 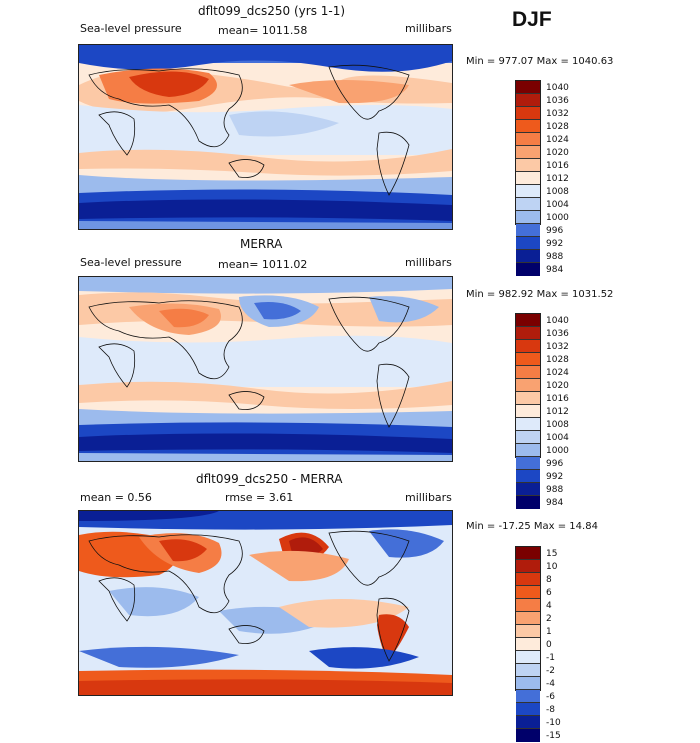 What do you see at coordinates (263, 264) in the screenshot?
I see `panel2-mean-label: mean= 1011.02` at bounding box center [263, 264].